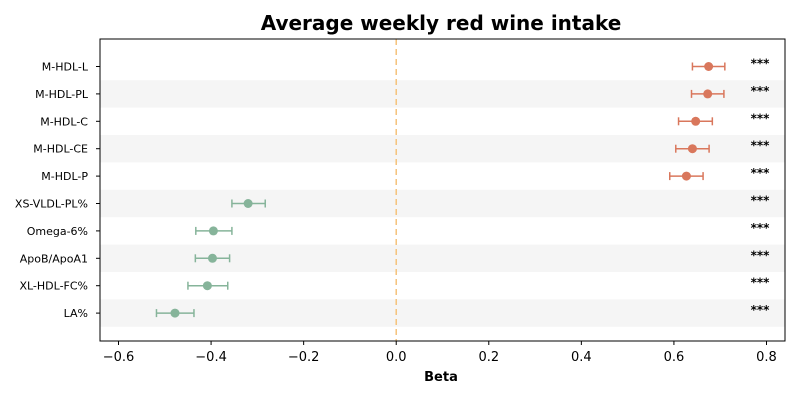 This screenshot has width=800, height=400. Describe the element at coordinates (463, 310) in the screenshot. I see `row-la-: ***` at that location.